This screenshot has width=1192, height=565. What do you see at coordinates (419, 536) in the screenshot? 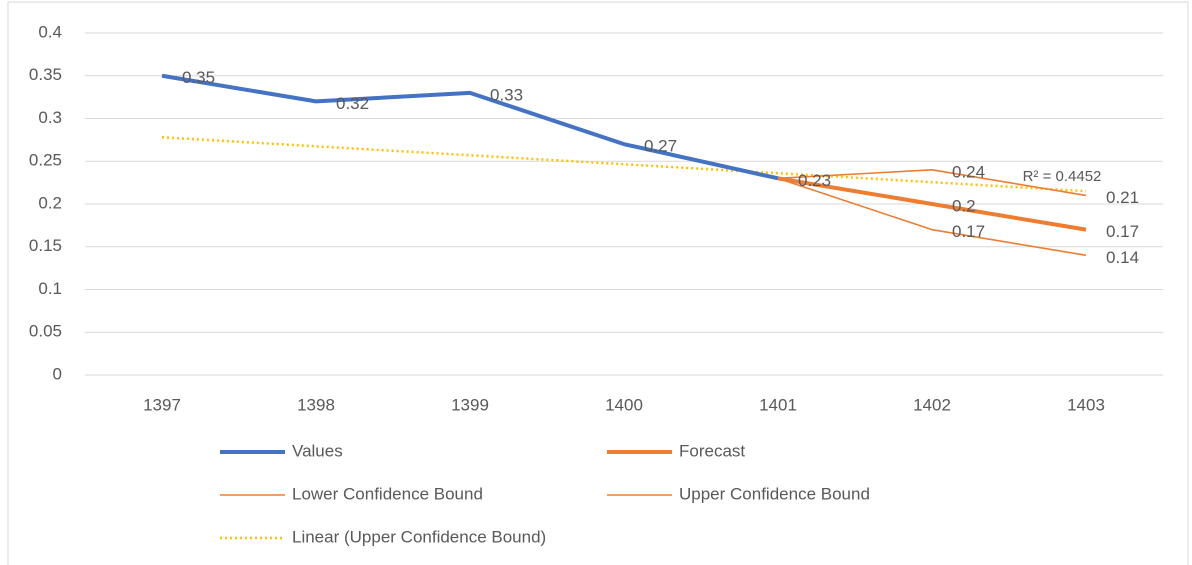
I see `legend-label: Linear (Upper Confidence Bound)` at bounding box center [419, 536].